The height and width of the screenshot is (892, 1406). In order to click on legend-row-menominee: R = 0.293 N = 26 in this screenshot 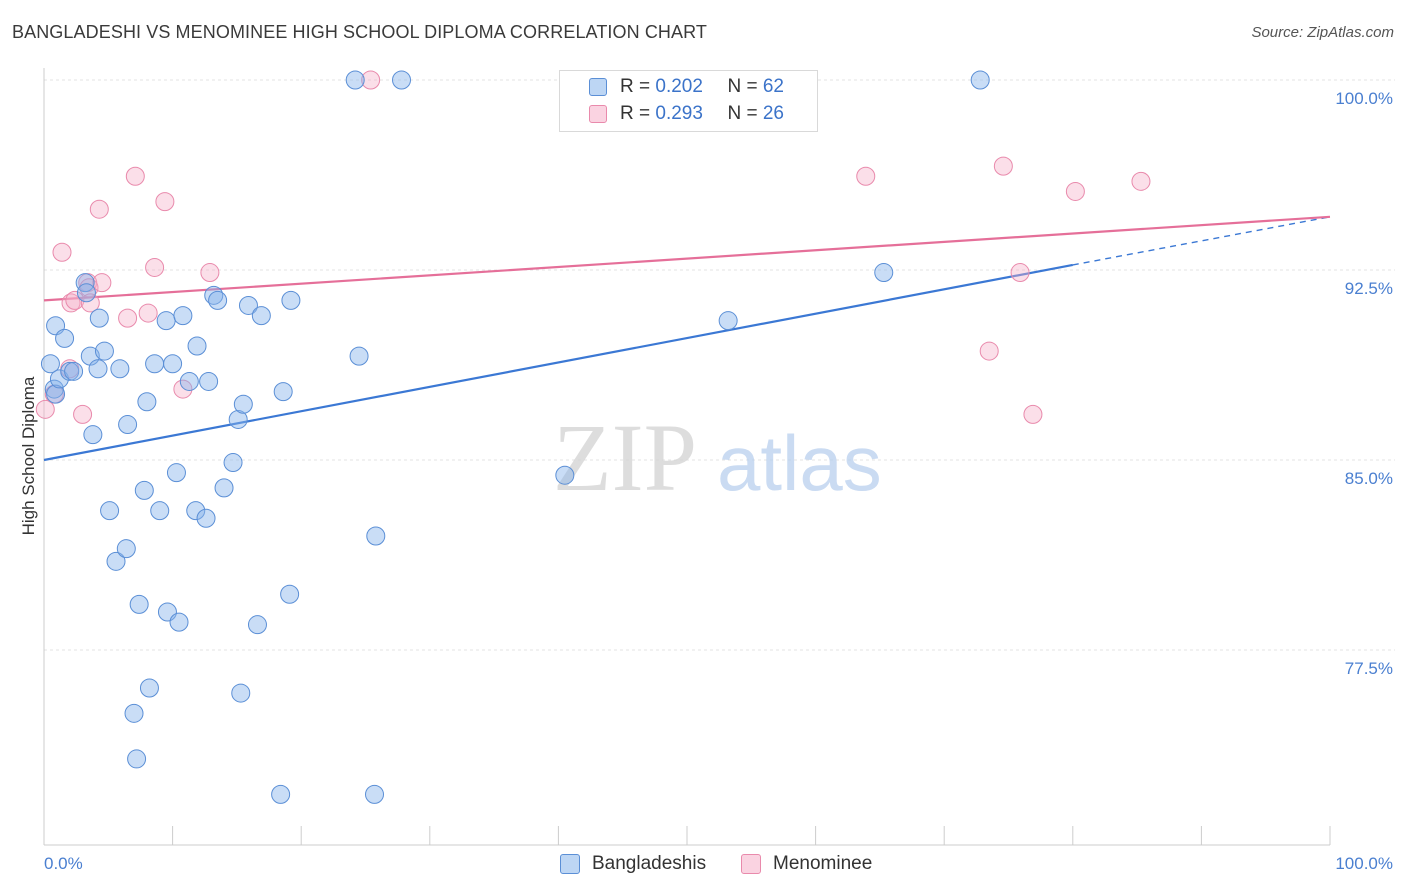, I will do `click(688, 114)`.